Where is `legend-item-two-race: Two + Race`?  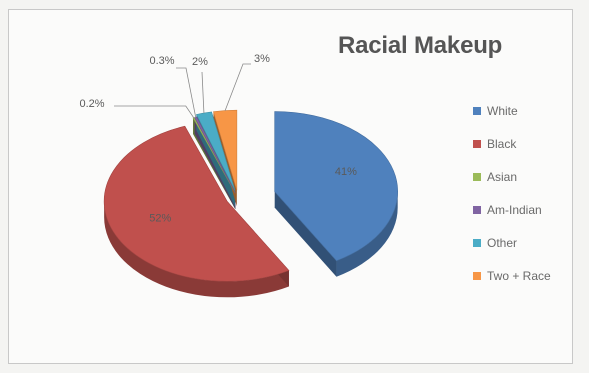
legend-item-two-race: Two + Race is located at coordinates (520, 275).